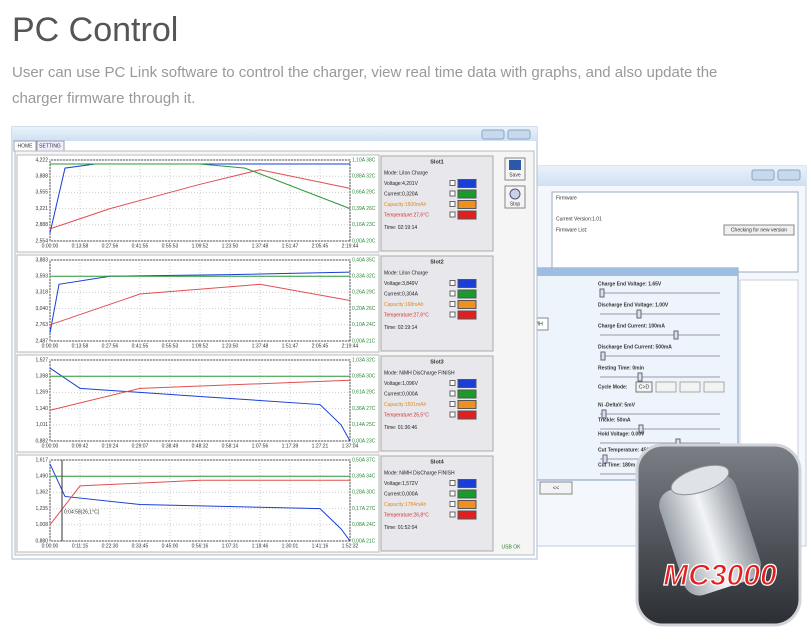 This screenshot has height=644, width=811. I want to click on x-tick-label: 1:23:50, so click(230, 346).